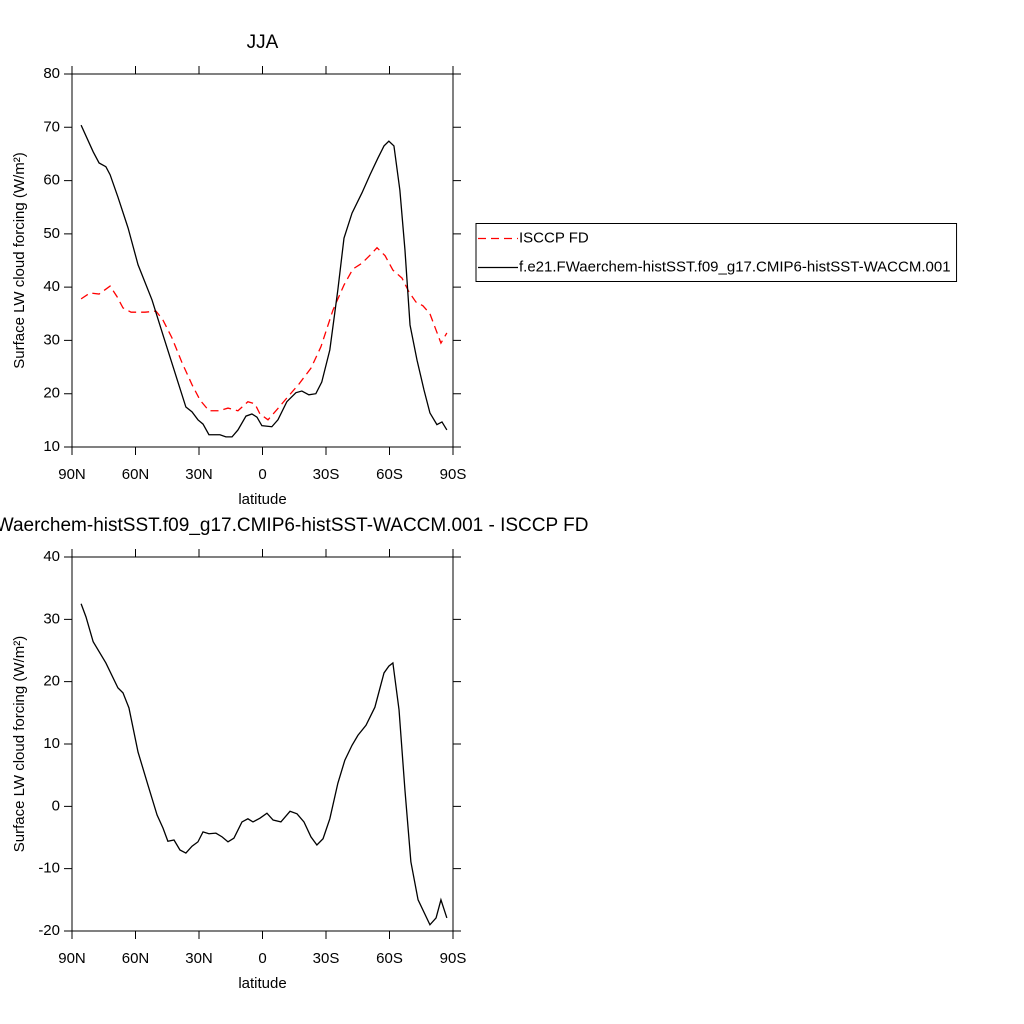 Image resolution: width=1024 pixels, height=1024 pixels. Describe the element at coordinates (51, 73) in the screenshot. I see `y-tick-label: 80` at that location.